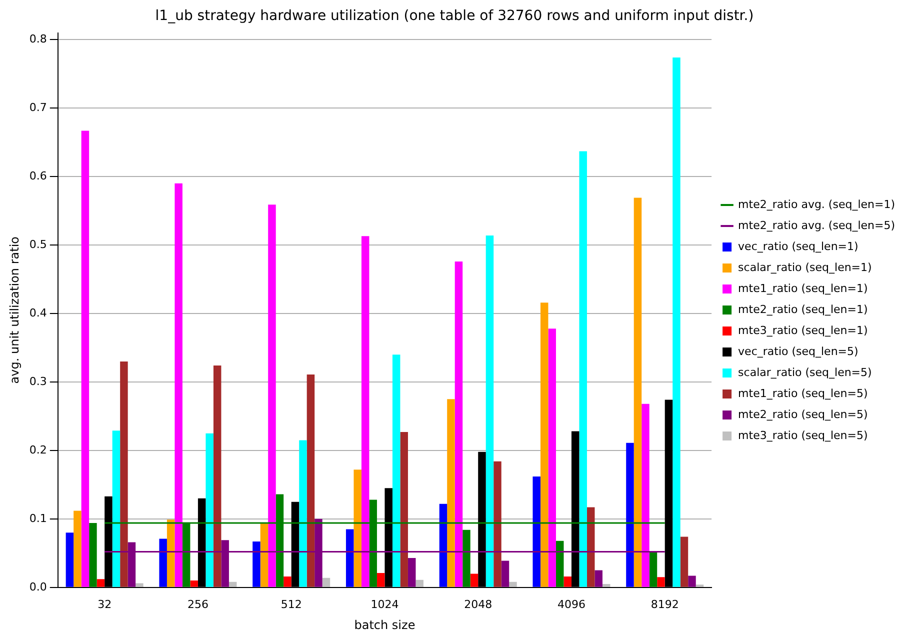 Image resolution: width=913 pixels, height=641 pixels. Describe the element at coordinates (454, 16) in the screenshot. I see `chart-title: l1_ub strategy hardware utilization (one table of 32760 rows and uniform input distr.)` at that location.